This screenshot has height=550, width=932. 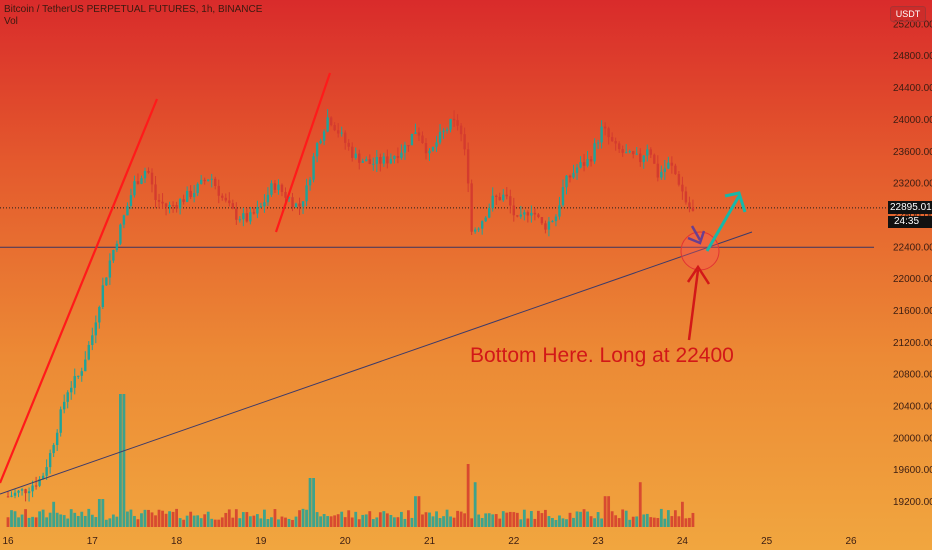 I want to click on y-tick-label: 25200.00, so click(x=912, y=24).